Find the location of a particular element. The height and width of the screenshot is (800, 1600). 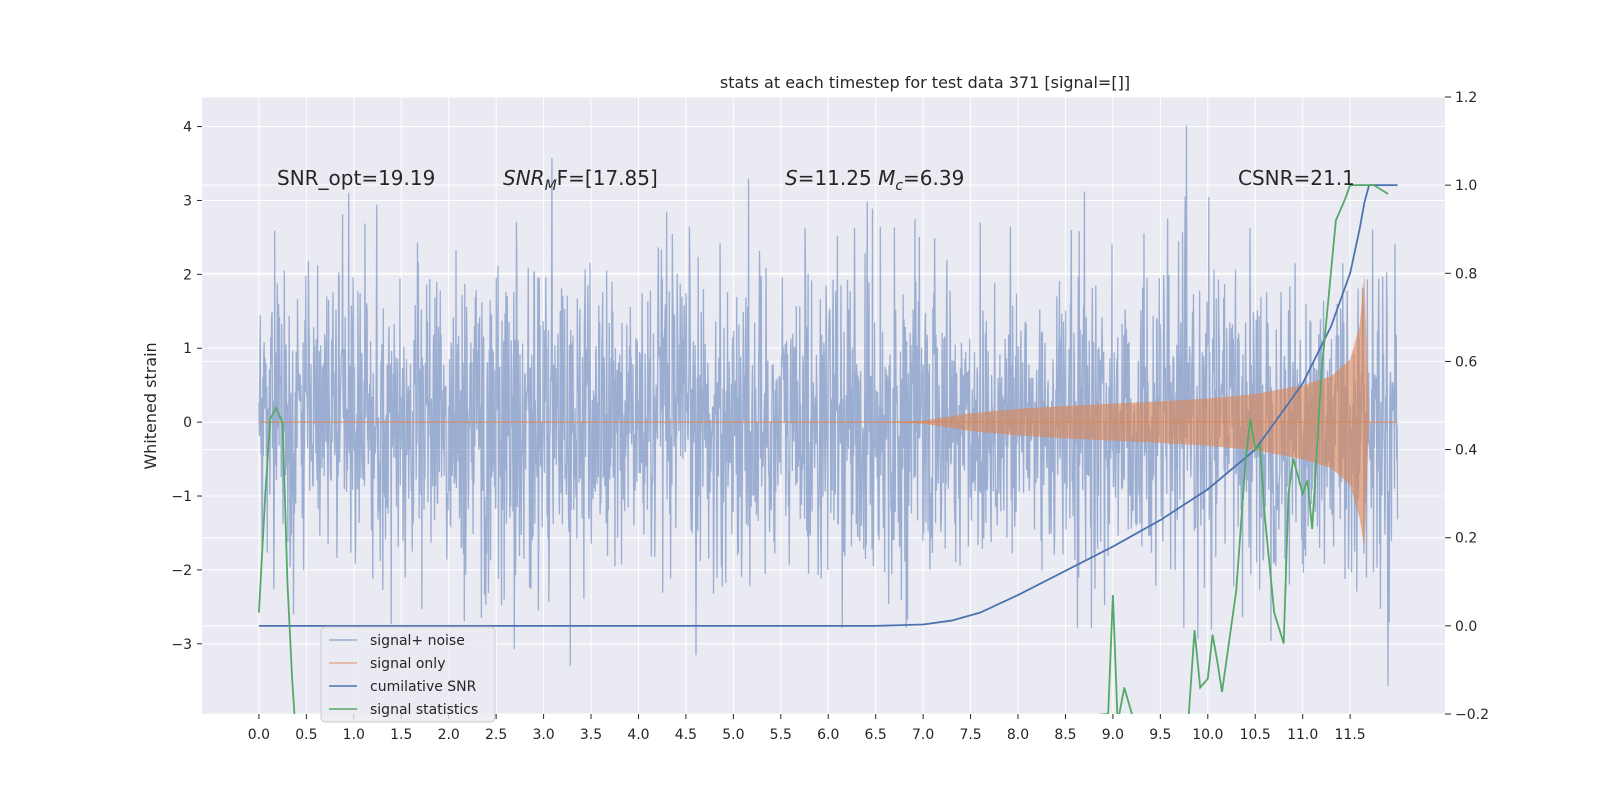

legend-frame is located at coordinates (408, 674).